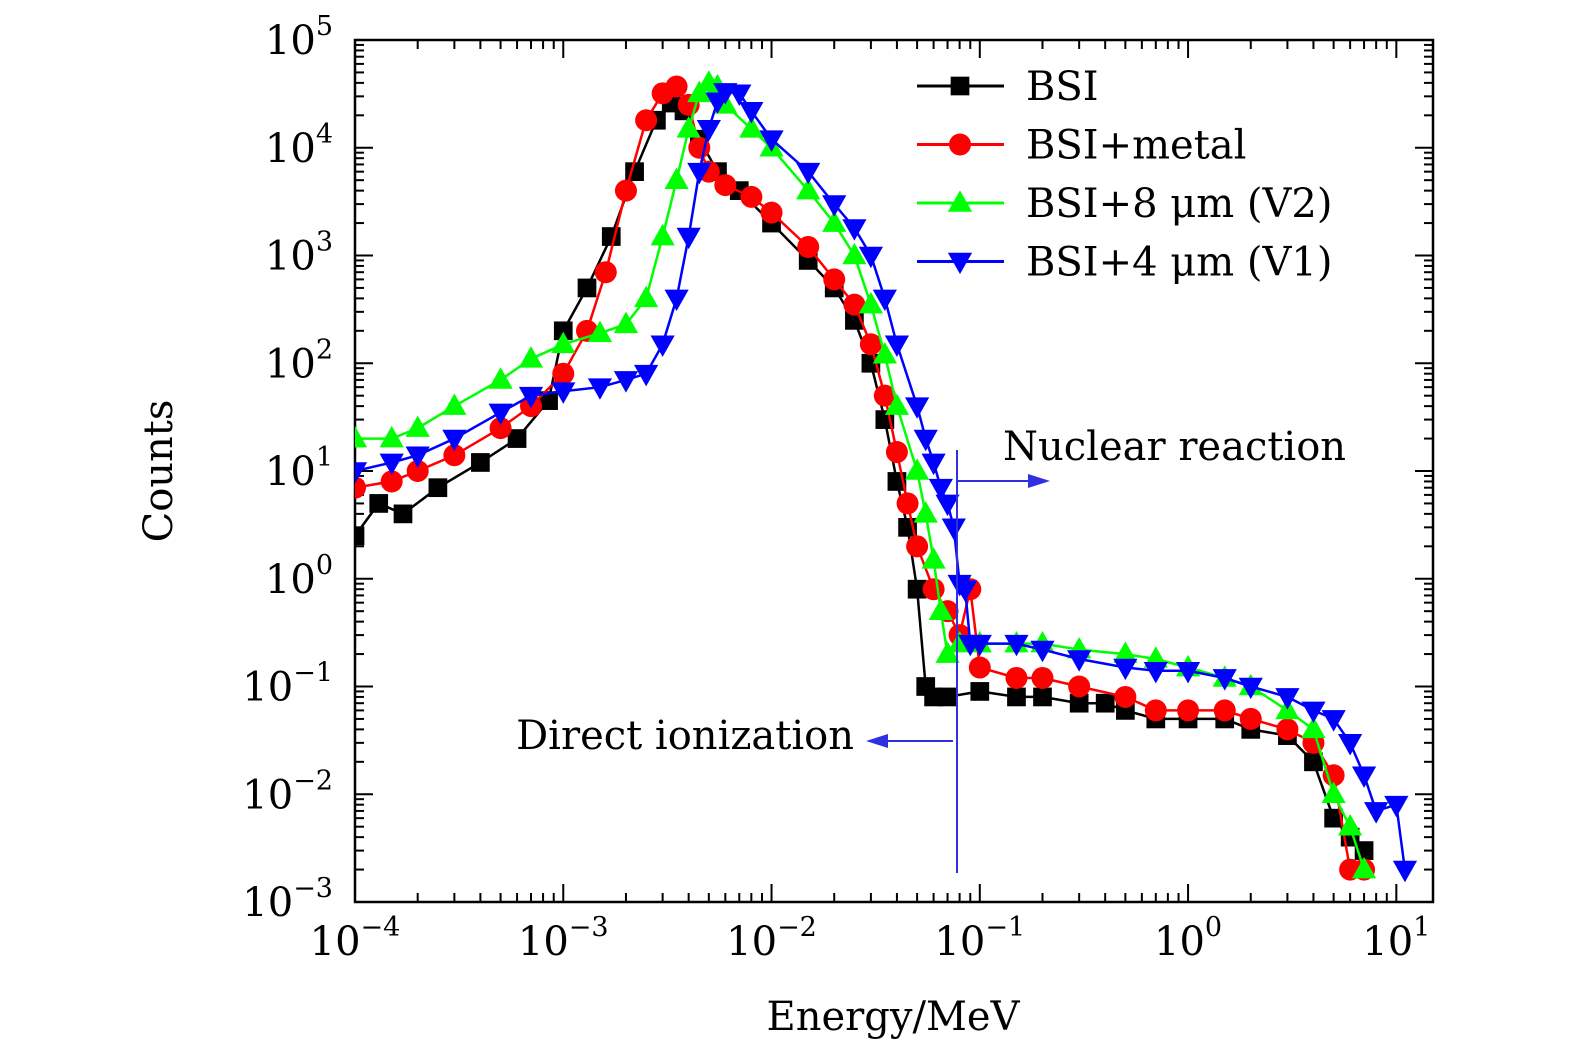 Image resolution: width=1575 pixels, height=1053 pixels. Describe the element at coordinates (1174, 447) in the screenshot. I see `nuclear-reaction-label: Nuclear reaction` at that location.